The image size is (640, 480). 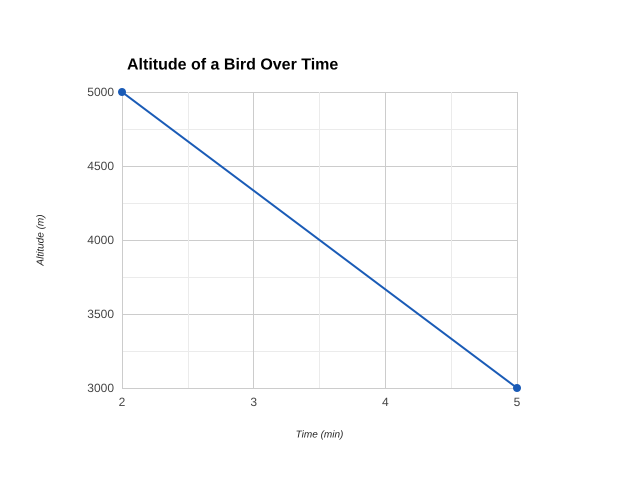 What do you see at coordinates (385, 402) in the screenshot?
I see `x-tick-label: 4` at bounding box center [385, 402].